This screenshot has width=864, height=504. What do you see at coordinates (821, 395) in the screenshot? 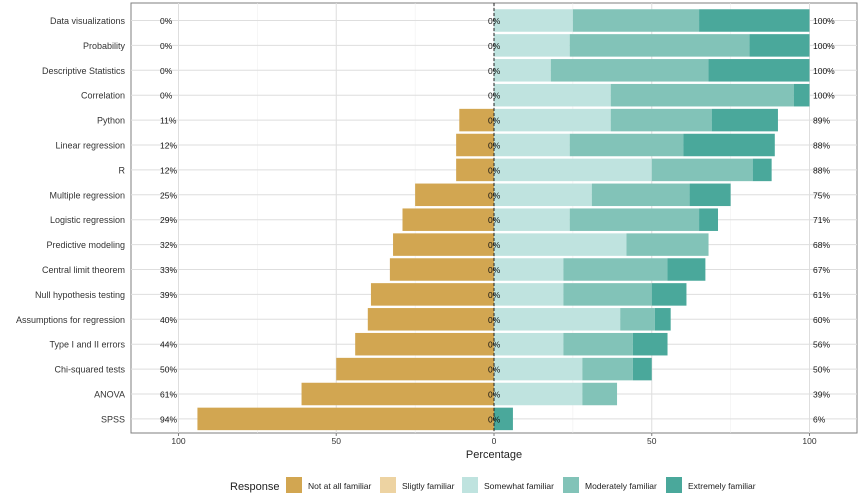
I see `right-percent-label: 39%` at bounding box center [821, 395].